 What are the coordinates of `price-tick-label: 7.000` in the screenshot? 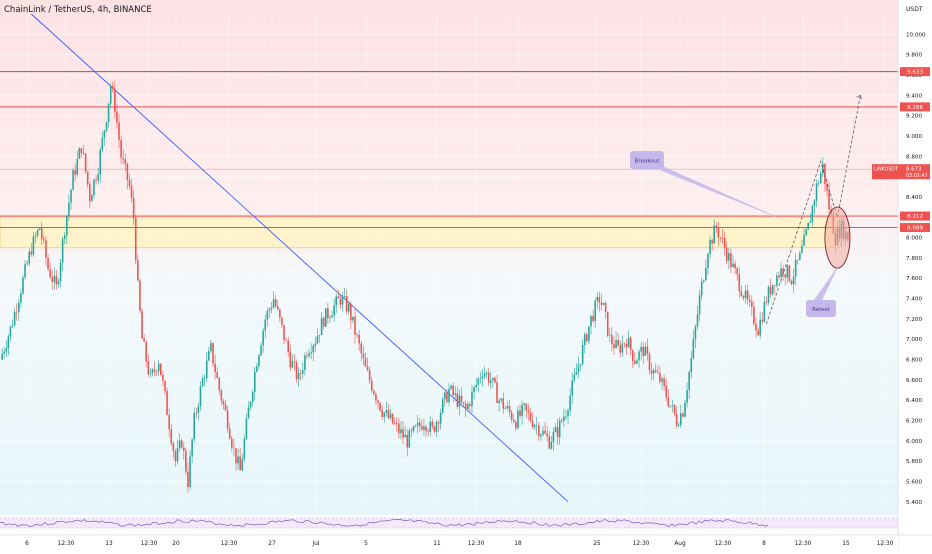 It's located at (914, 340).